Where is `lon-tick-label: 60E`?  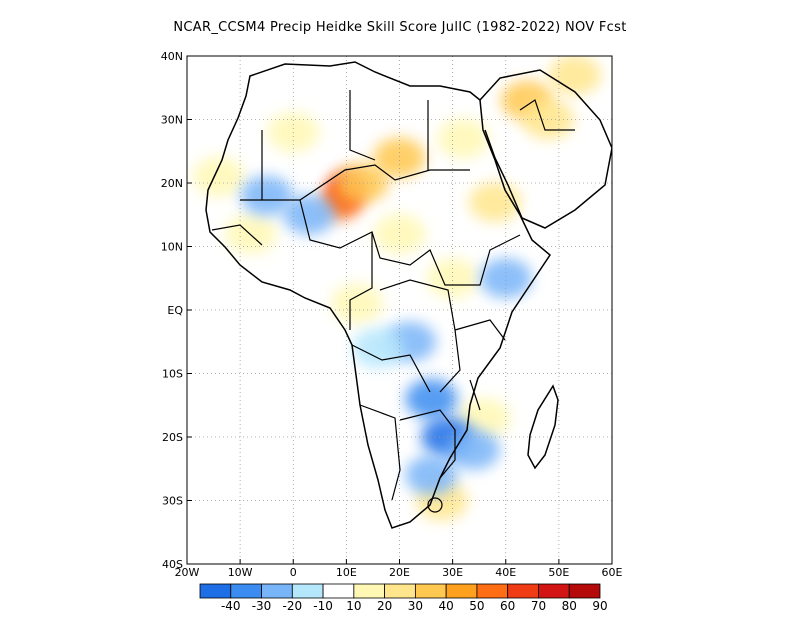
lon-tick-label: 60E is located at coordinates (612, 572).